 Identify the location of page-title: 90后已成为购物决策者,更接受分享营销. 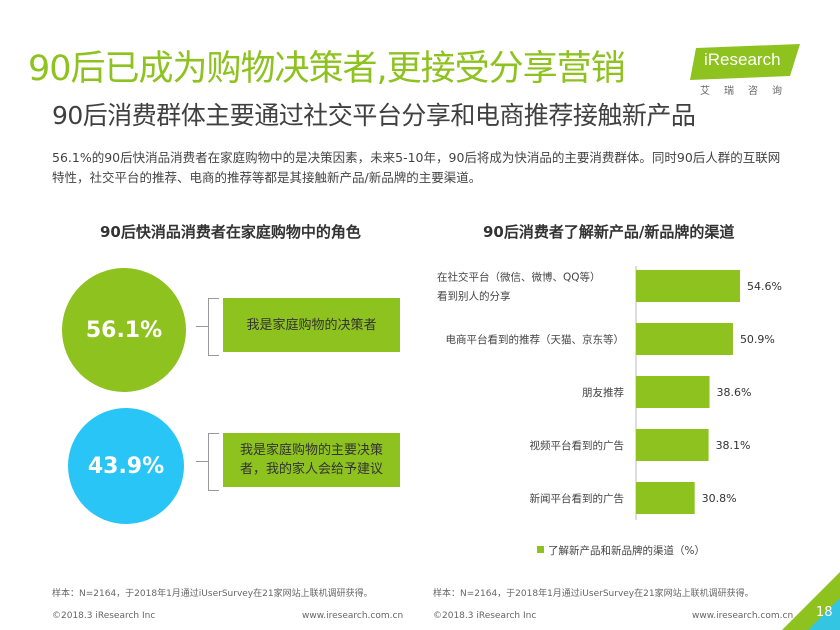
(327, 69).